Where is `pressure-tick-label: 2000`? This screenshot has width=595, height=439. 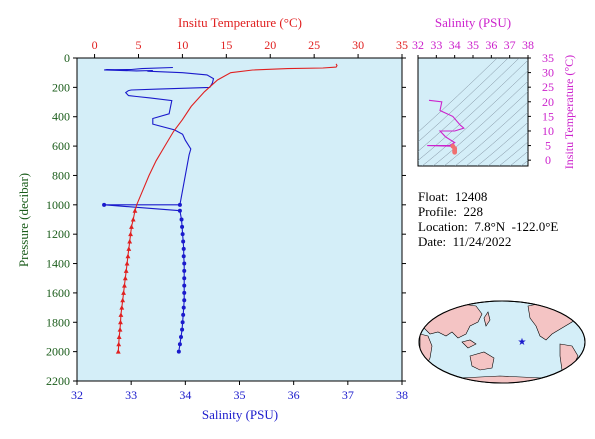
pressure-tick-label: 2000 is located at coordinates (58, 352).